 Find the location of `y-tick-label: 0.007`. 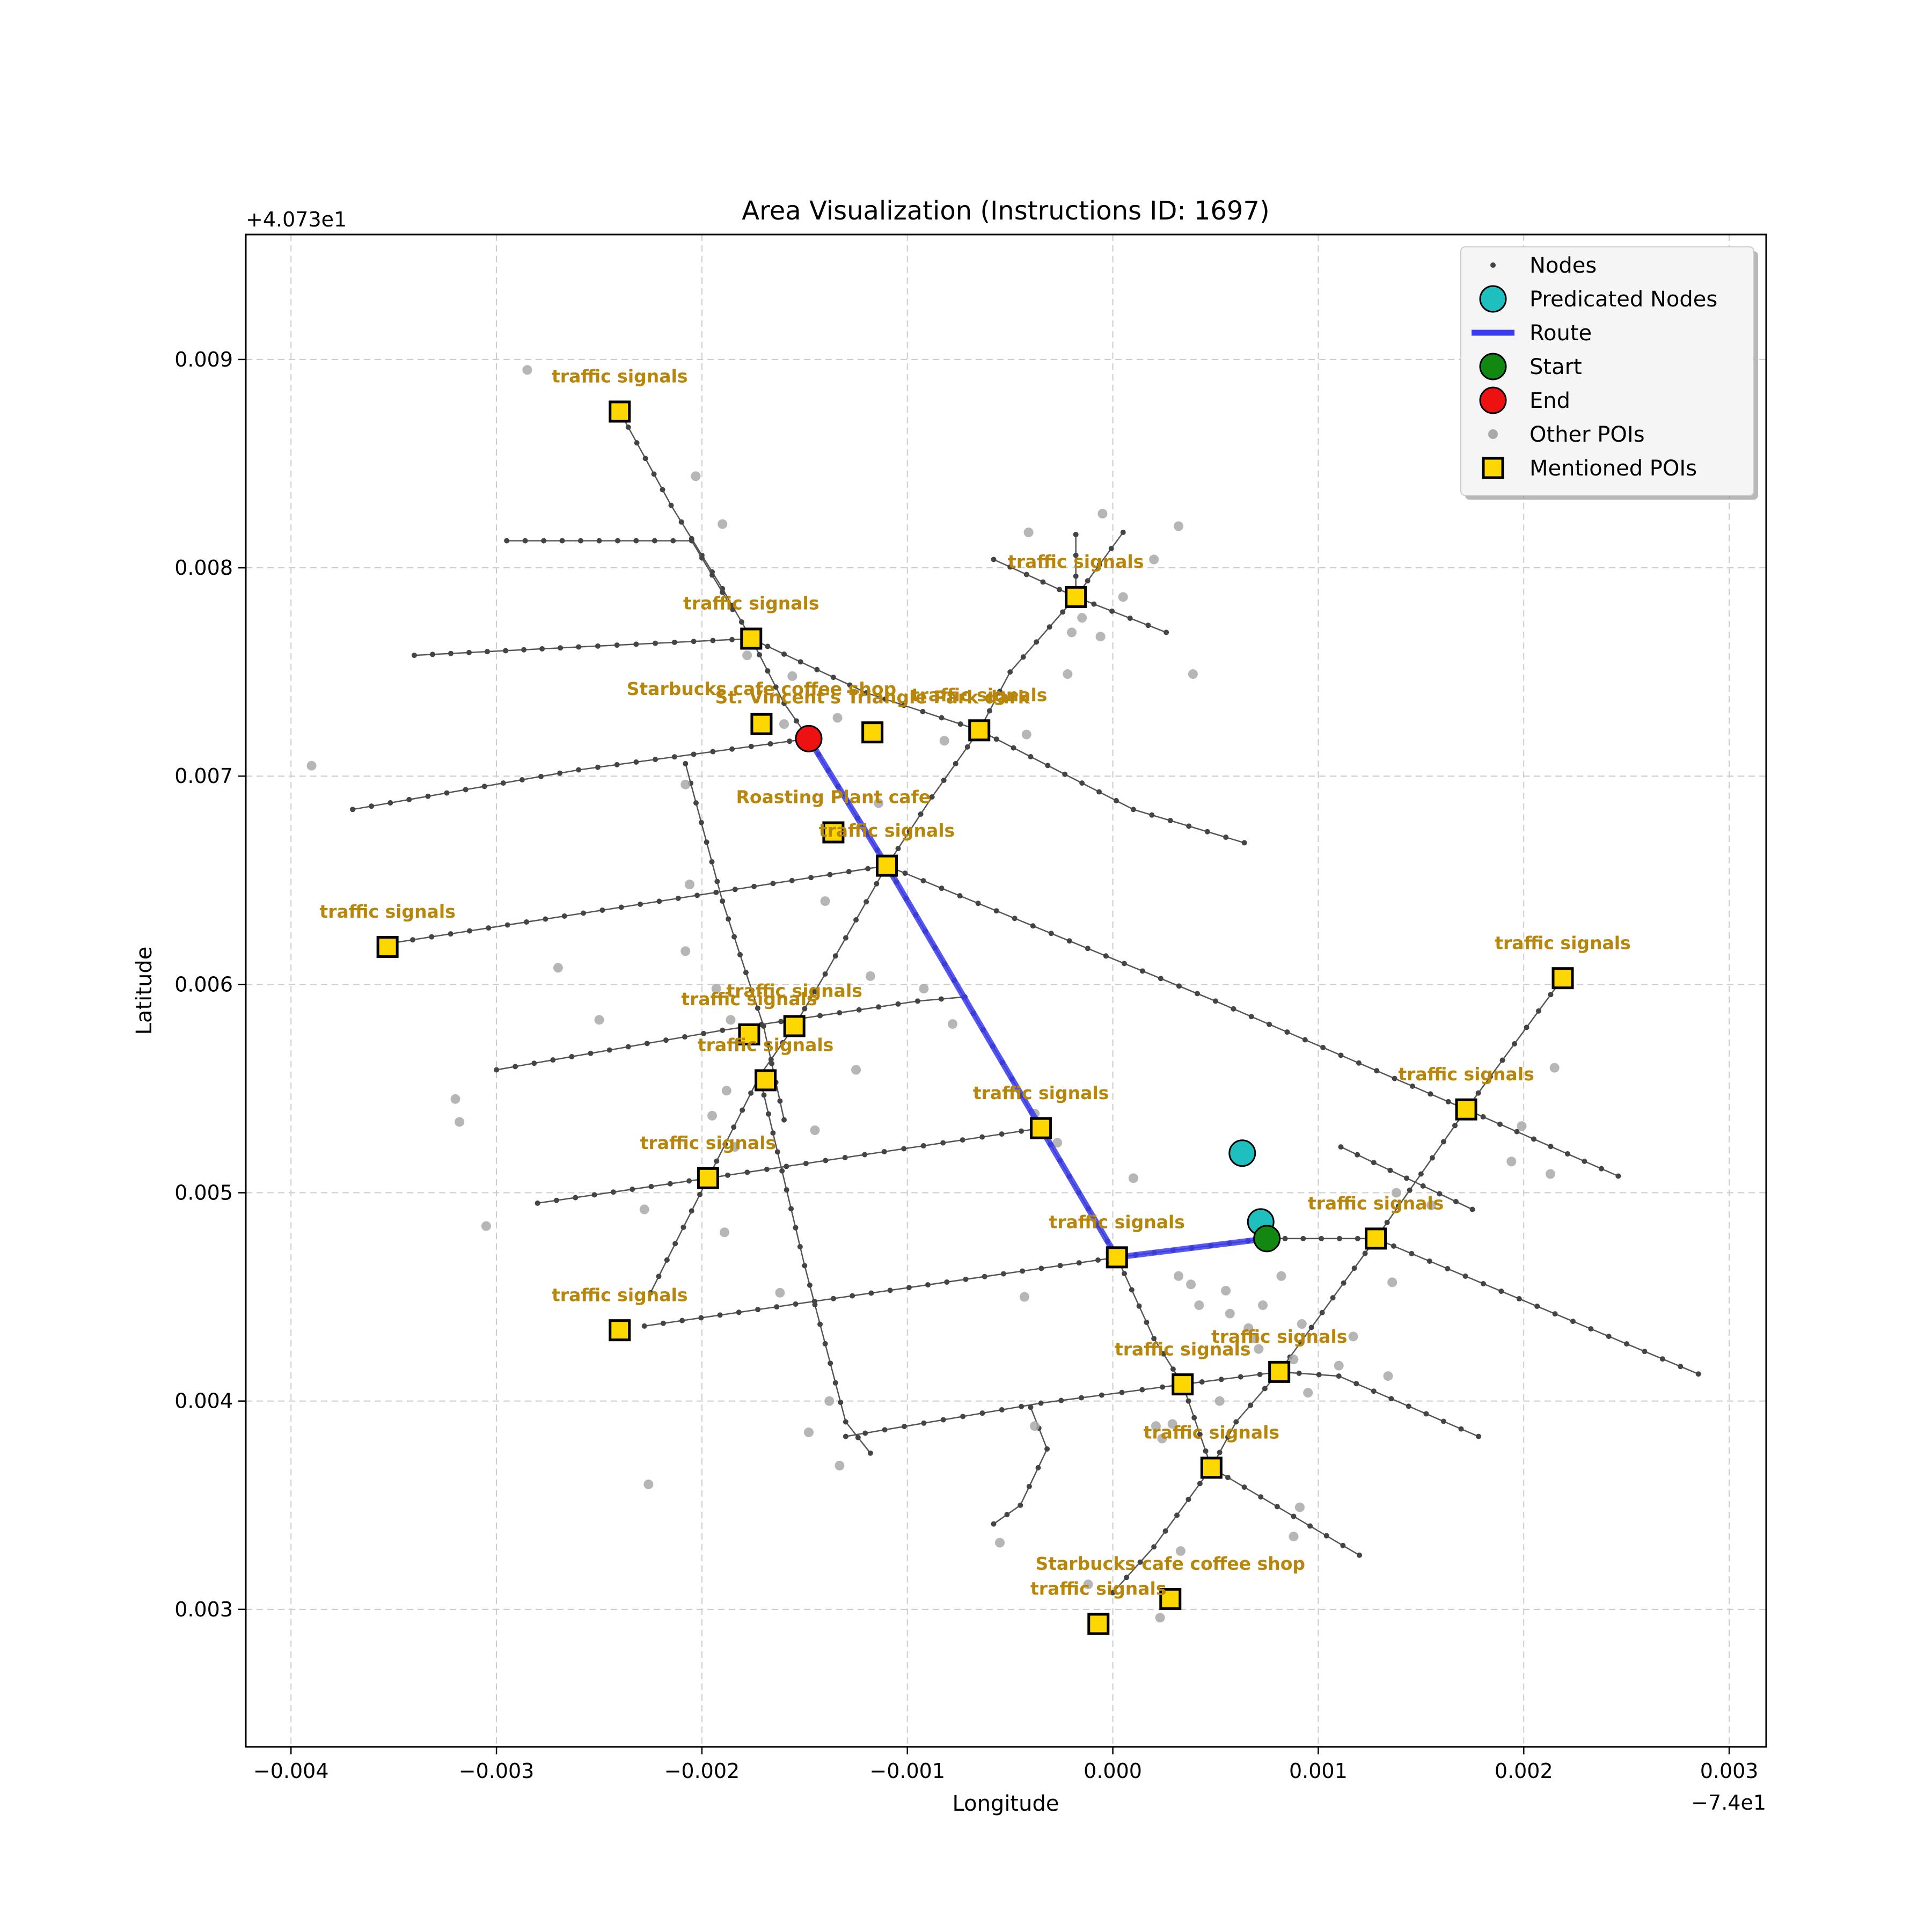

y-tick-label: 0.007 is located at coordinates (203, 776).